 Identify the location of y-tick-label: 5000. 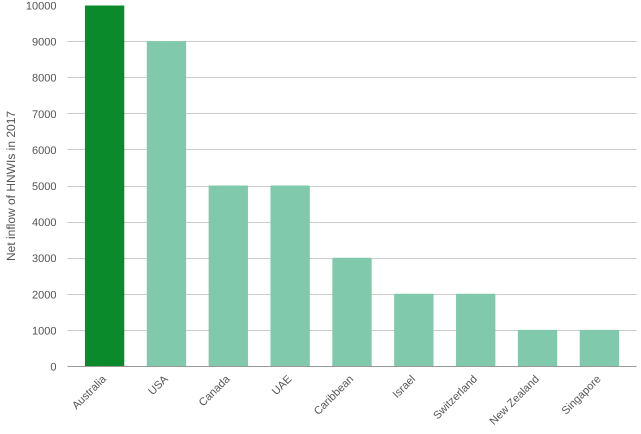
(44, 187).